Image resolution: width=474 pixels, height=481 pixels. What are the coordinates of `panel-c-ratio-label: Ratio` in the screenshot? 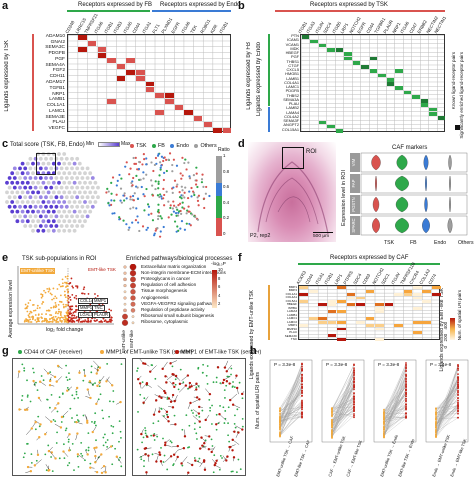 It's located at (224, 150).